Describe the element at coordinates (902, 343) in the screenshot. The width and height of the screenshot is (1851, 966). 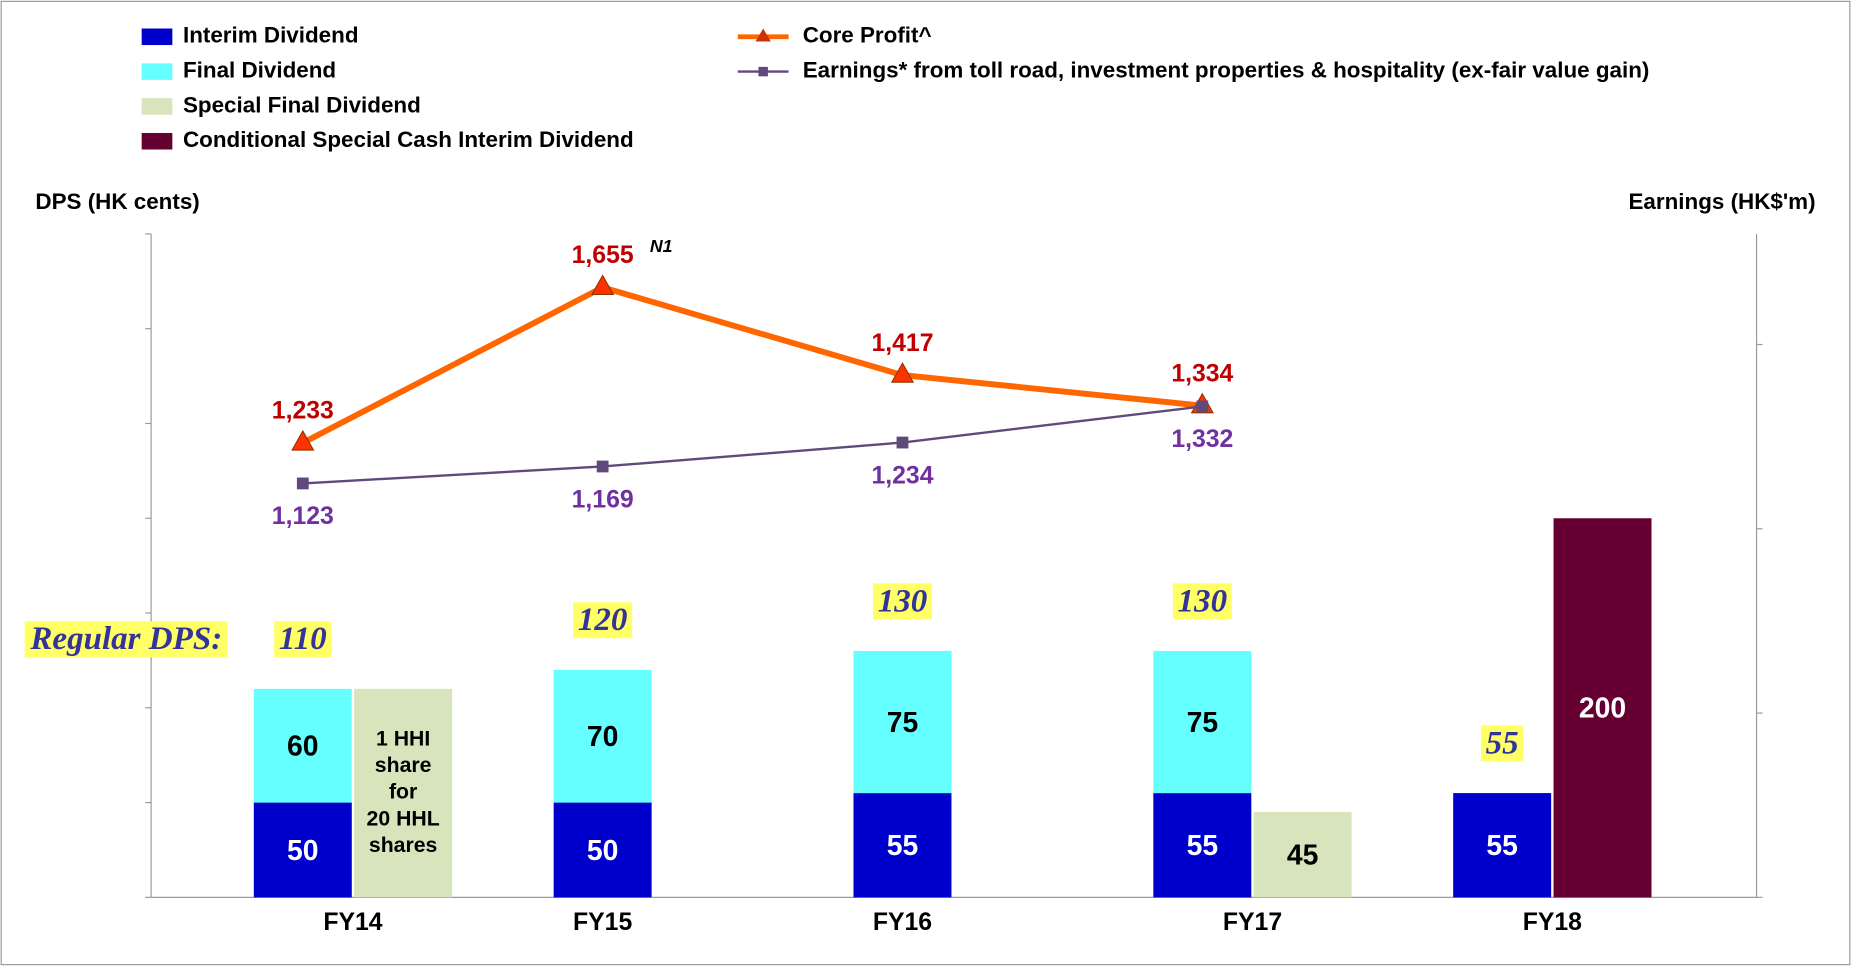
I see `point-label: 1,417` at that location.